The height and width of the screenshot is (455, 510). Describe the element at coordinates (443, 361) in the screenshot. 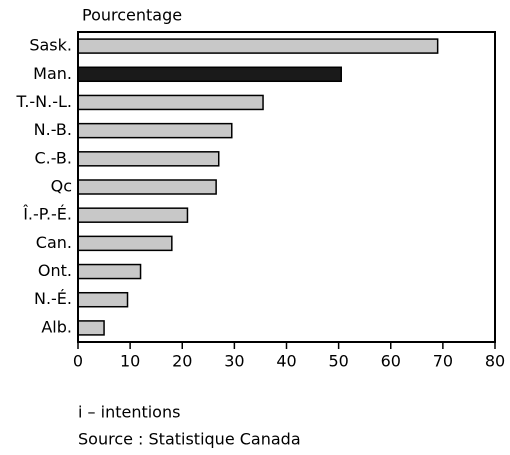

I see `x-tick-label: 70` at that location.